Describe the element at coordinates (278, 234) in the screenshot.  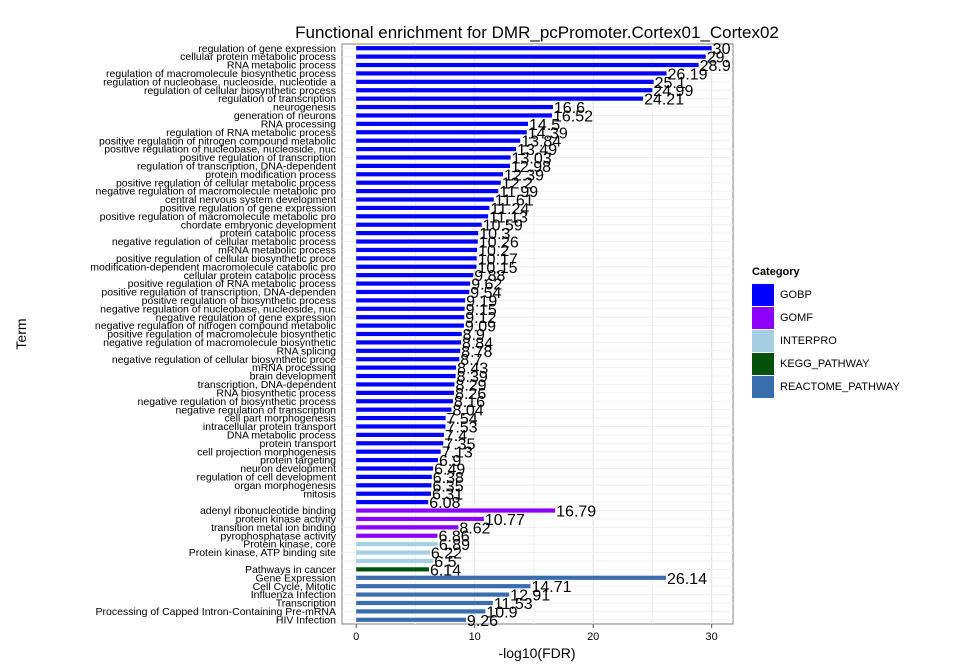
I see `term-label: protein catabolic process` at that location.